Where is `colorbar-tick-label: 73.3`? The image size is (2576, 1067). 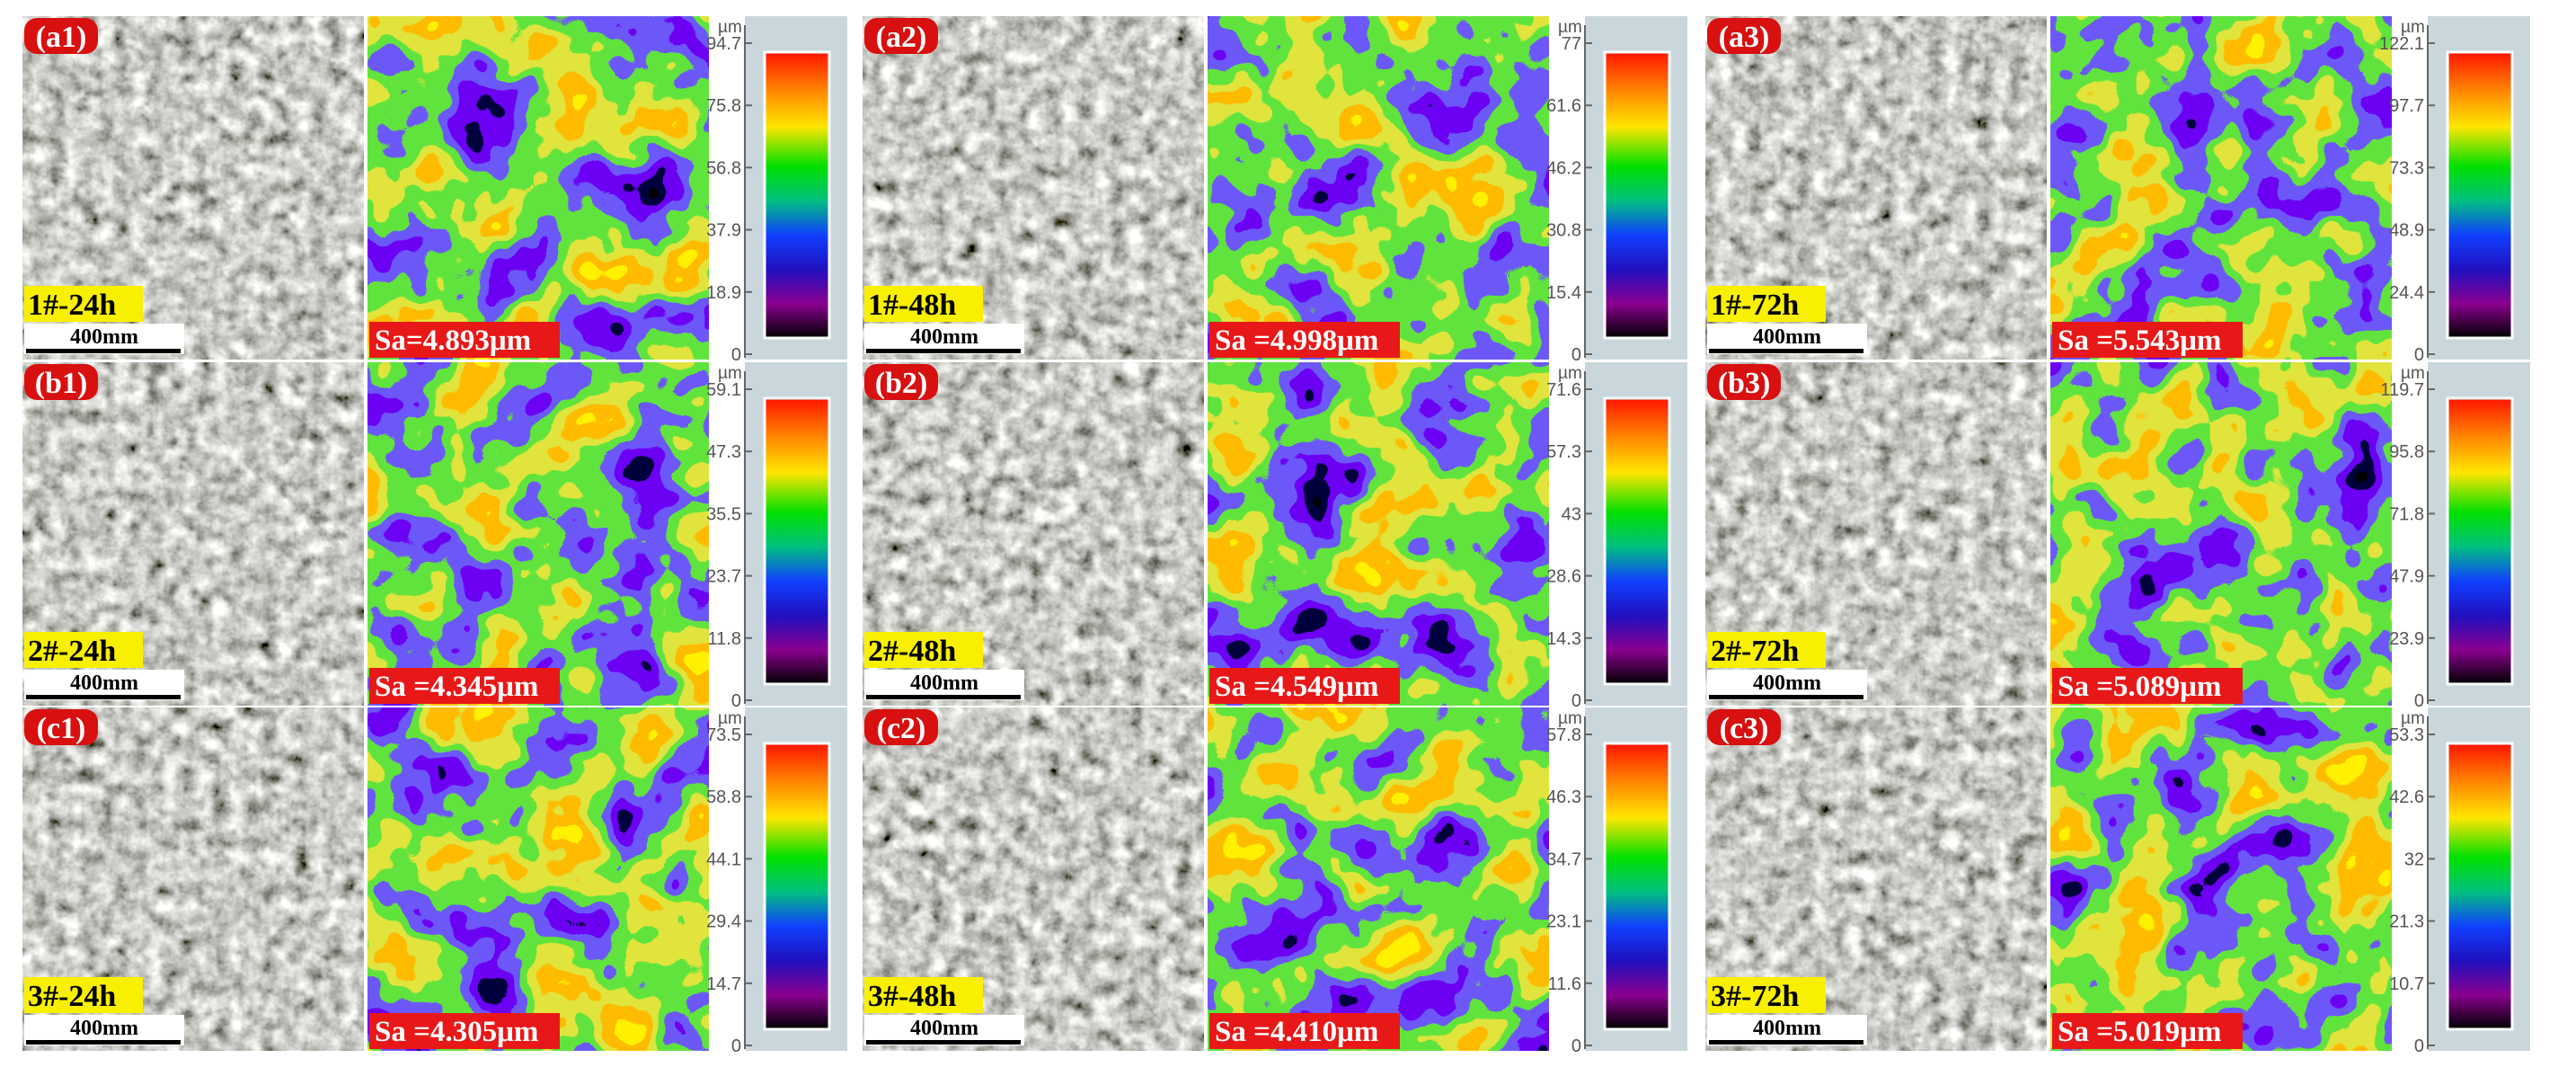 colorbar-tick-label: 73.3 is located at coordinates (2407, 168).